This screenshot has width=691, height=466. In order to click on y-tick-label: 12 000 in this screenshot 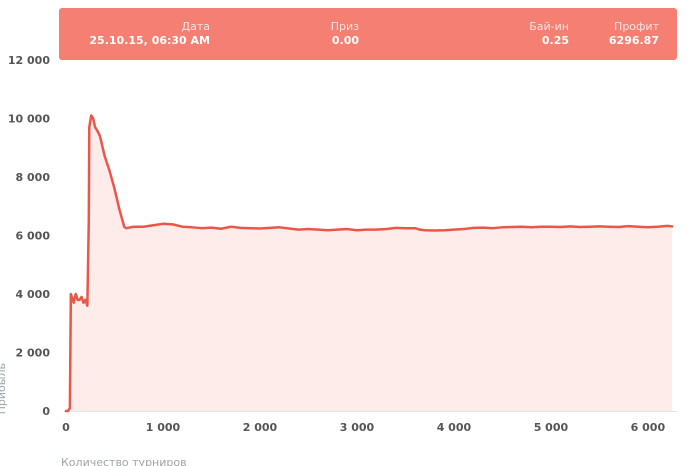, I will do `click(29, 60)`.